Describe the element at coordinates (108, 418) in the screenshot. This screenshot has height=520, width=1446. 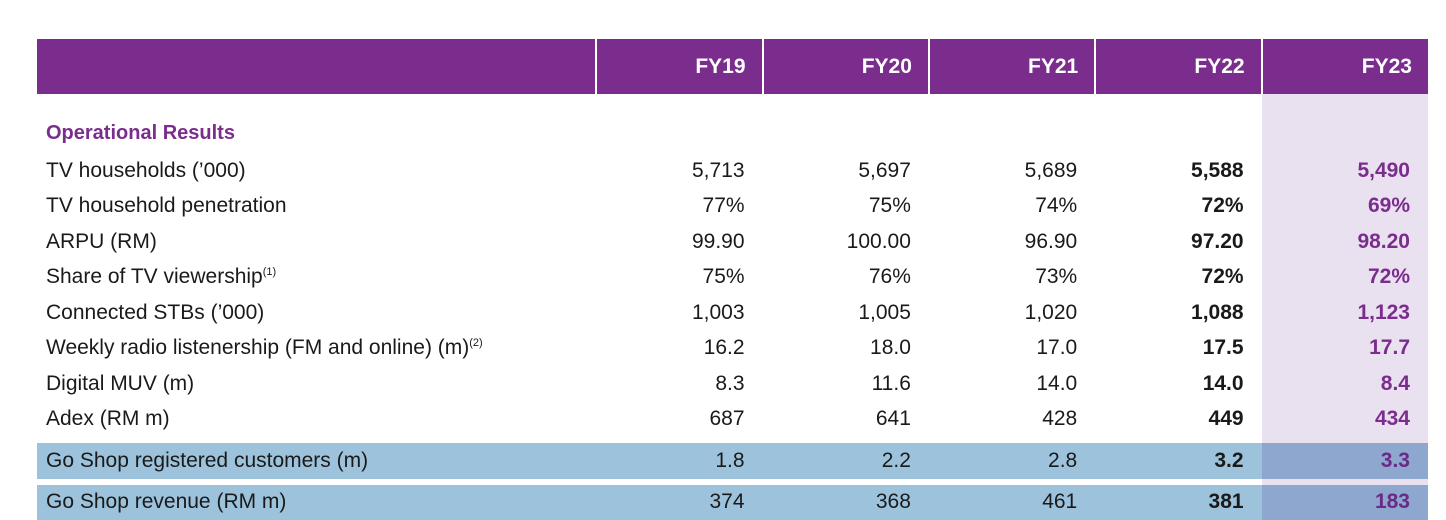
I see `row-label-text: Adex (RM m)` at that location.